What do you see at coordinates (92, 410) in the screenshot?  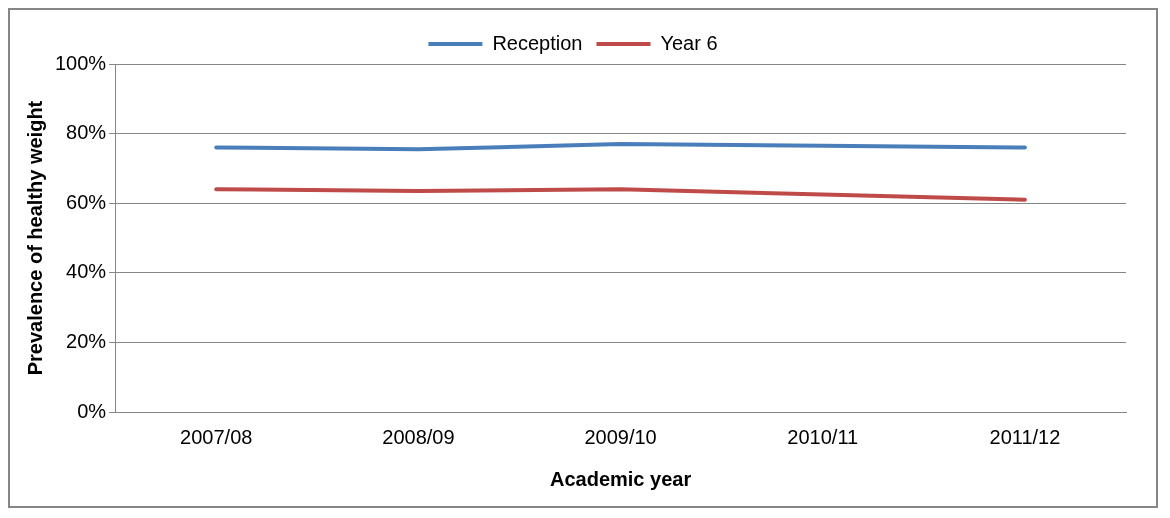 I see `y-tick-label: 0%` at bounding box center [92, 410].